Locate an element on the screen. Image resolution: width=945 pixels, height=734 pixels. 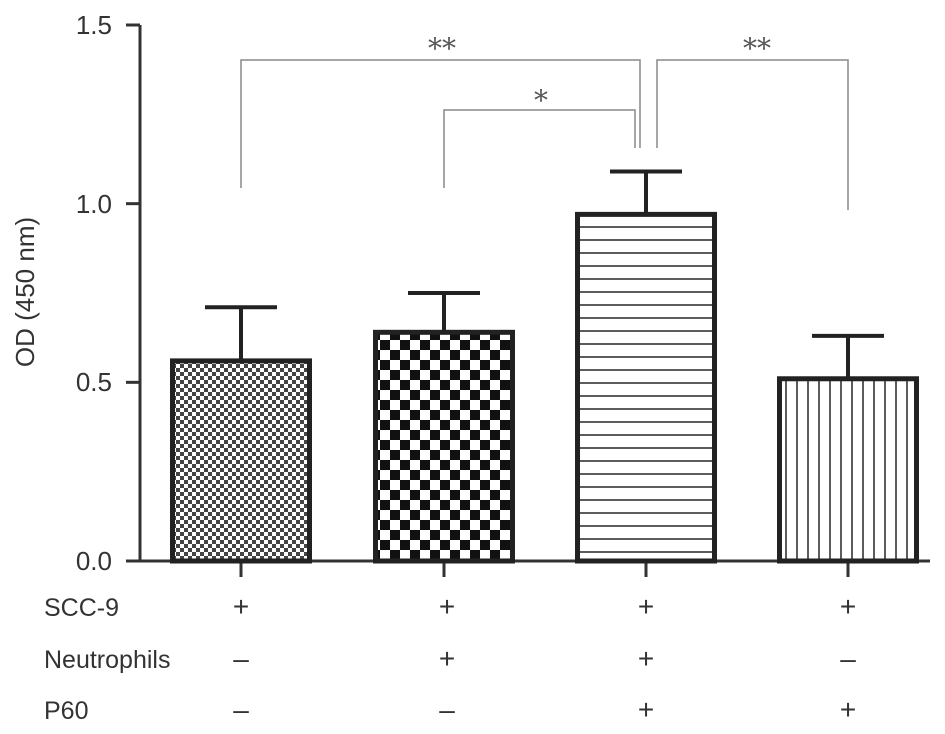
y-tick-label: 1.5 is located at coordinates (94, 25).